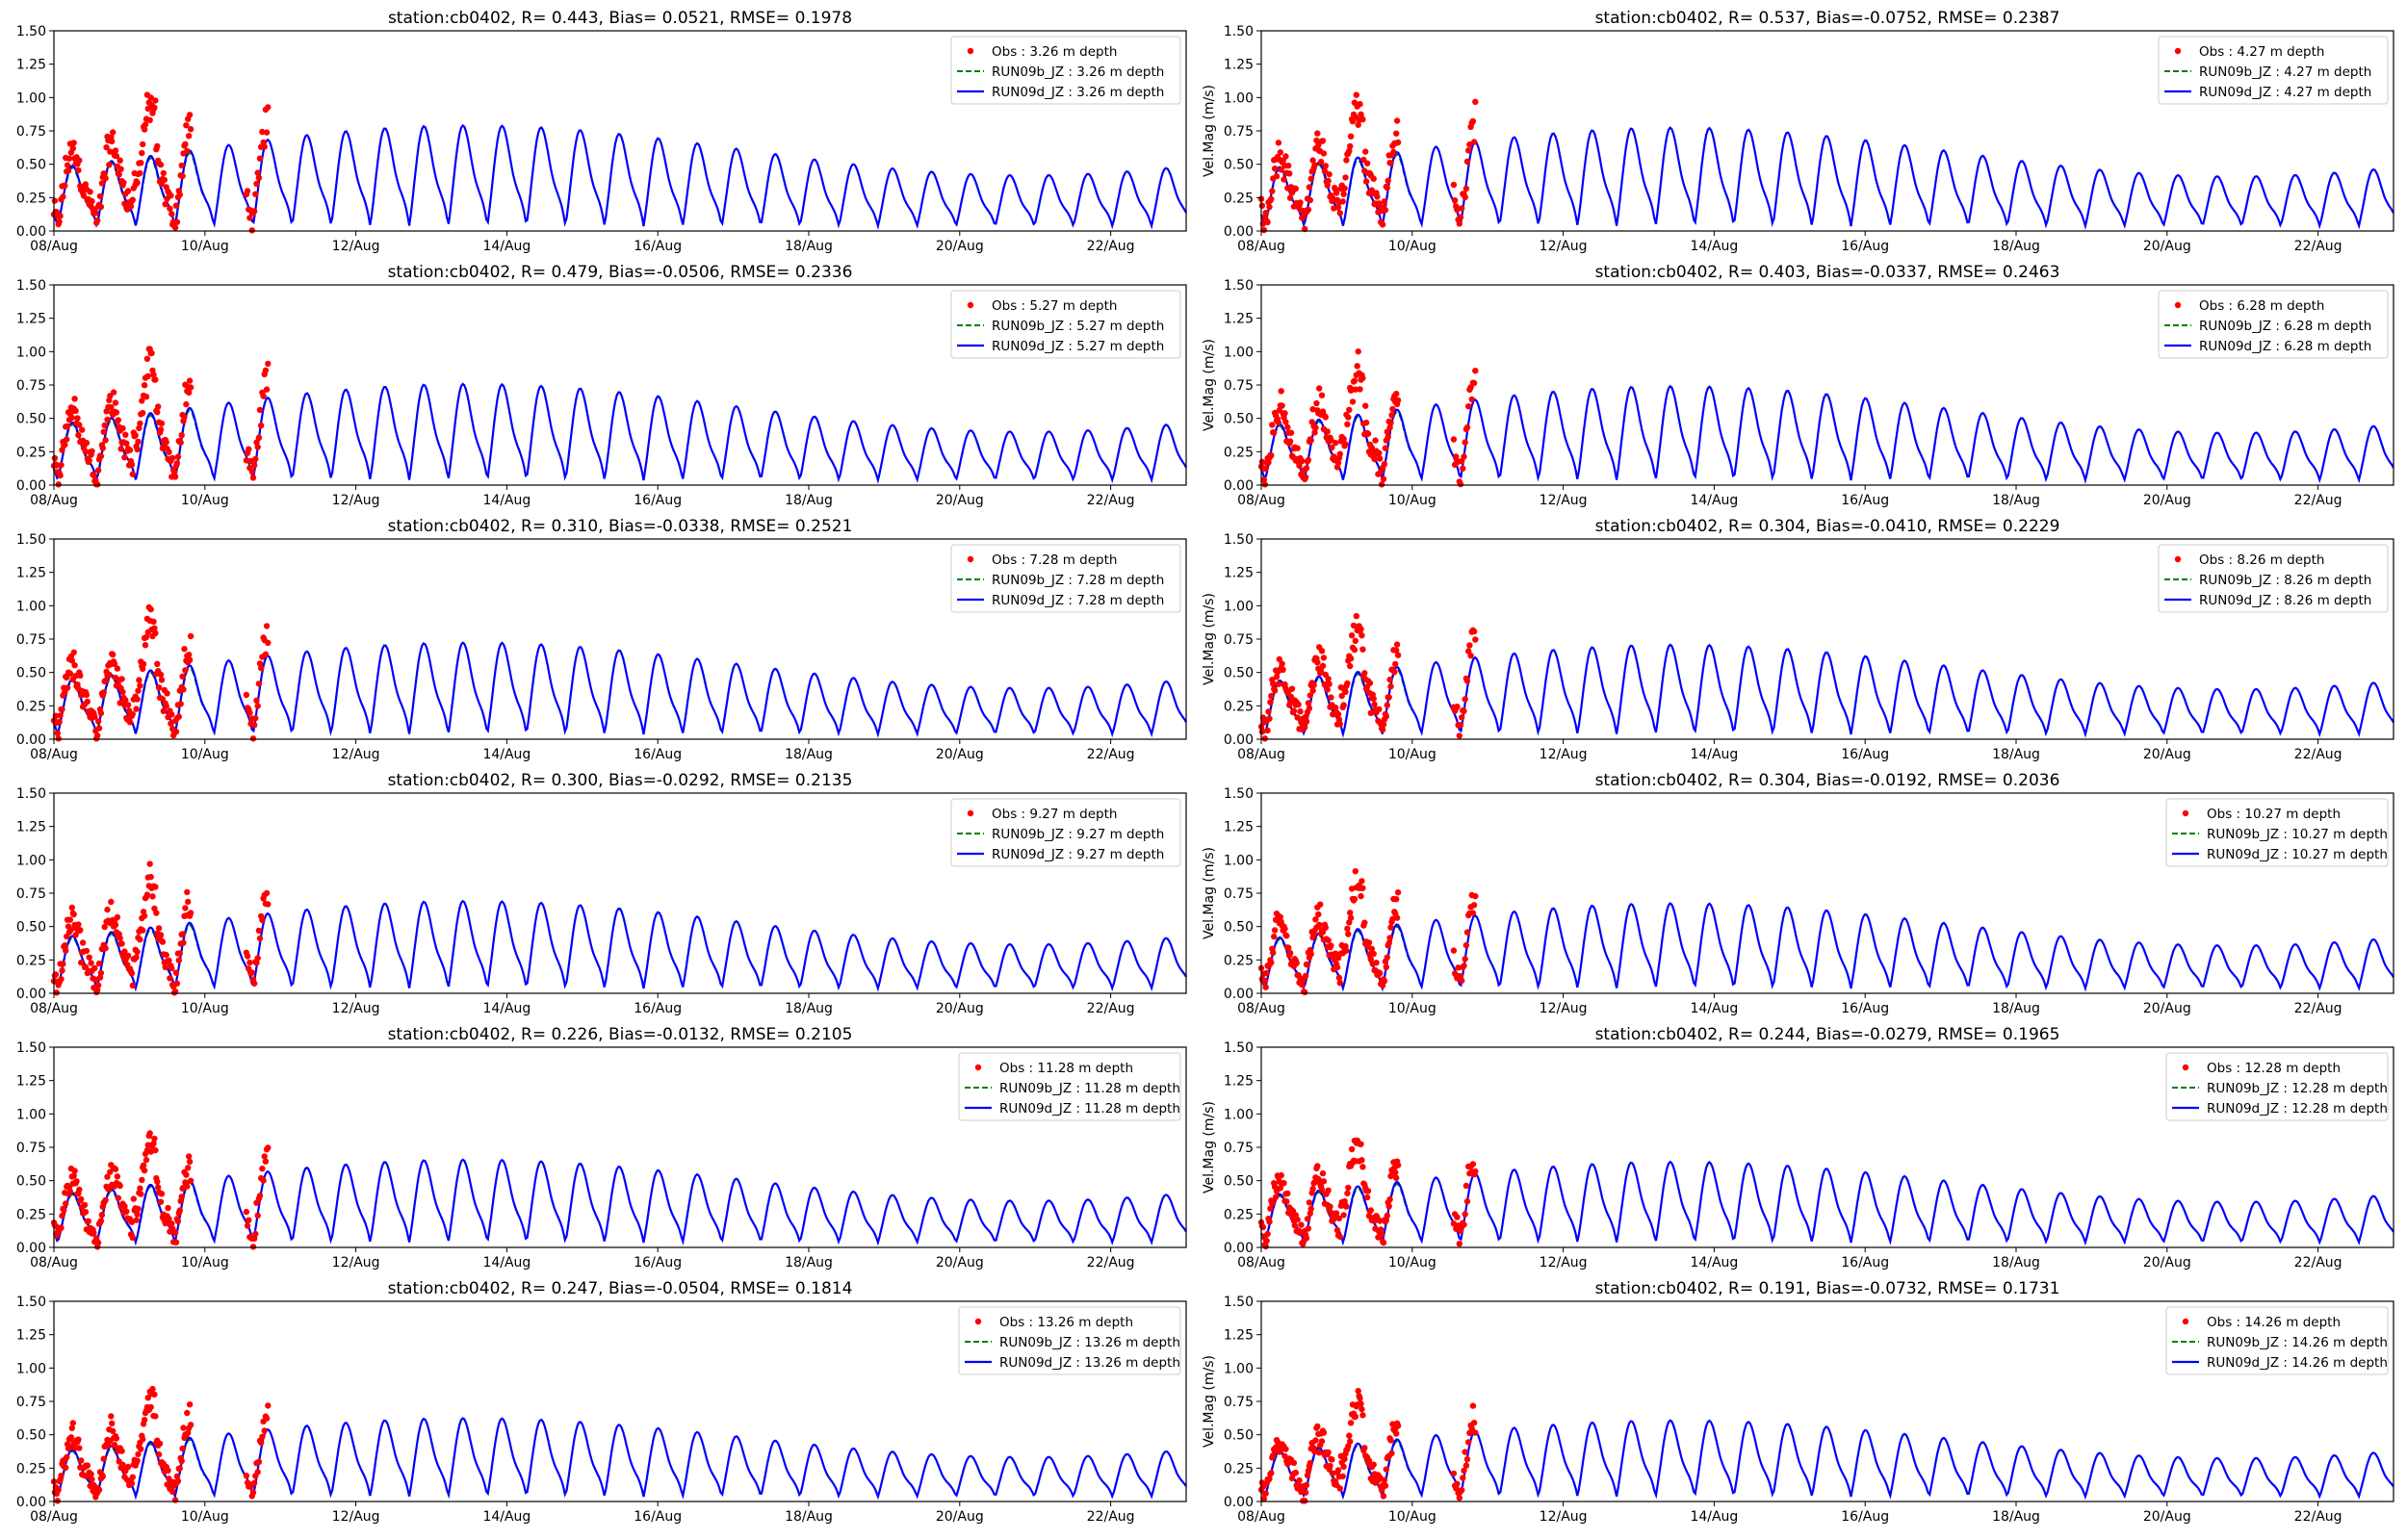  What do you see at coordinates (1239, 1436) in the screenshot?
I see `y-tick-label: 0.50` at bounding box center [1239, 1436].